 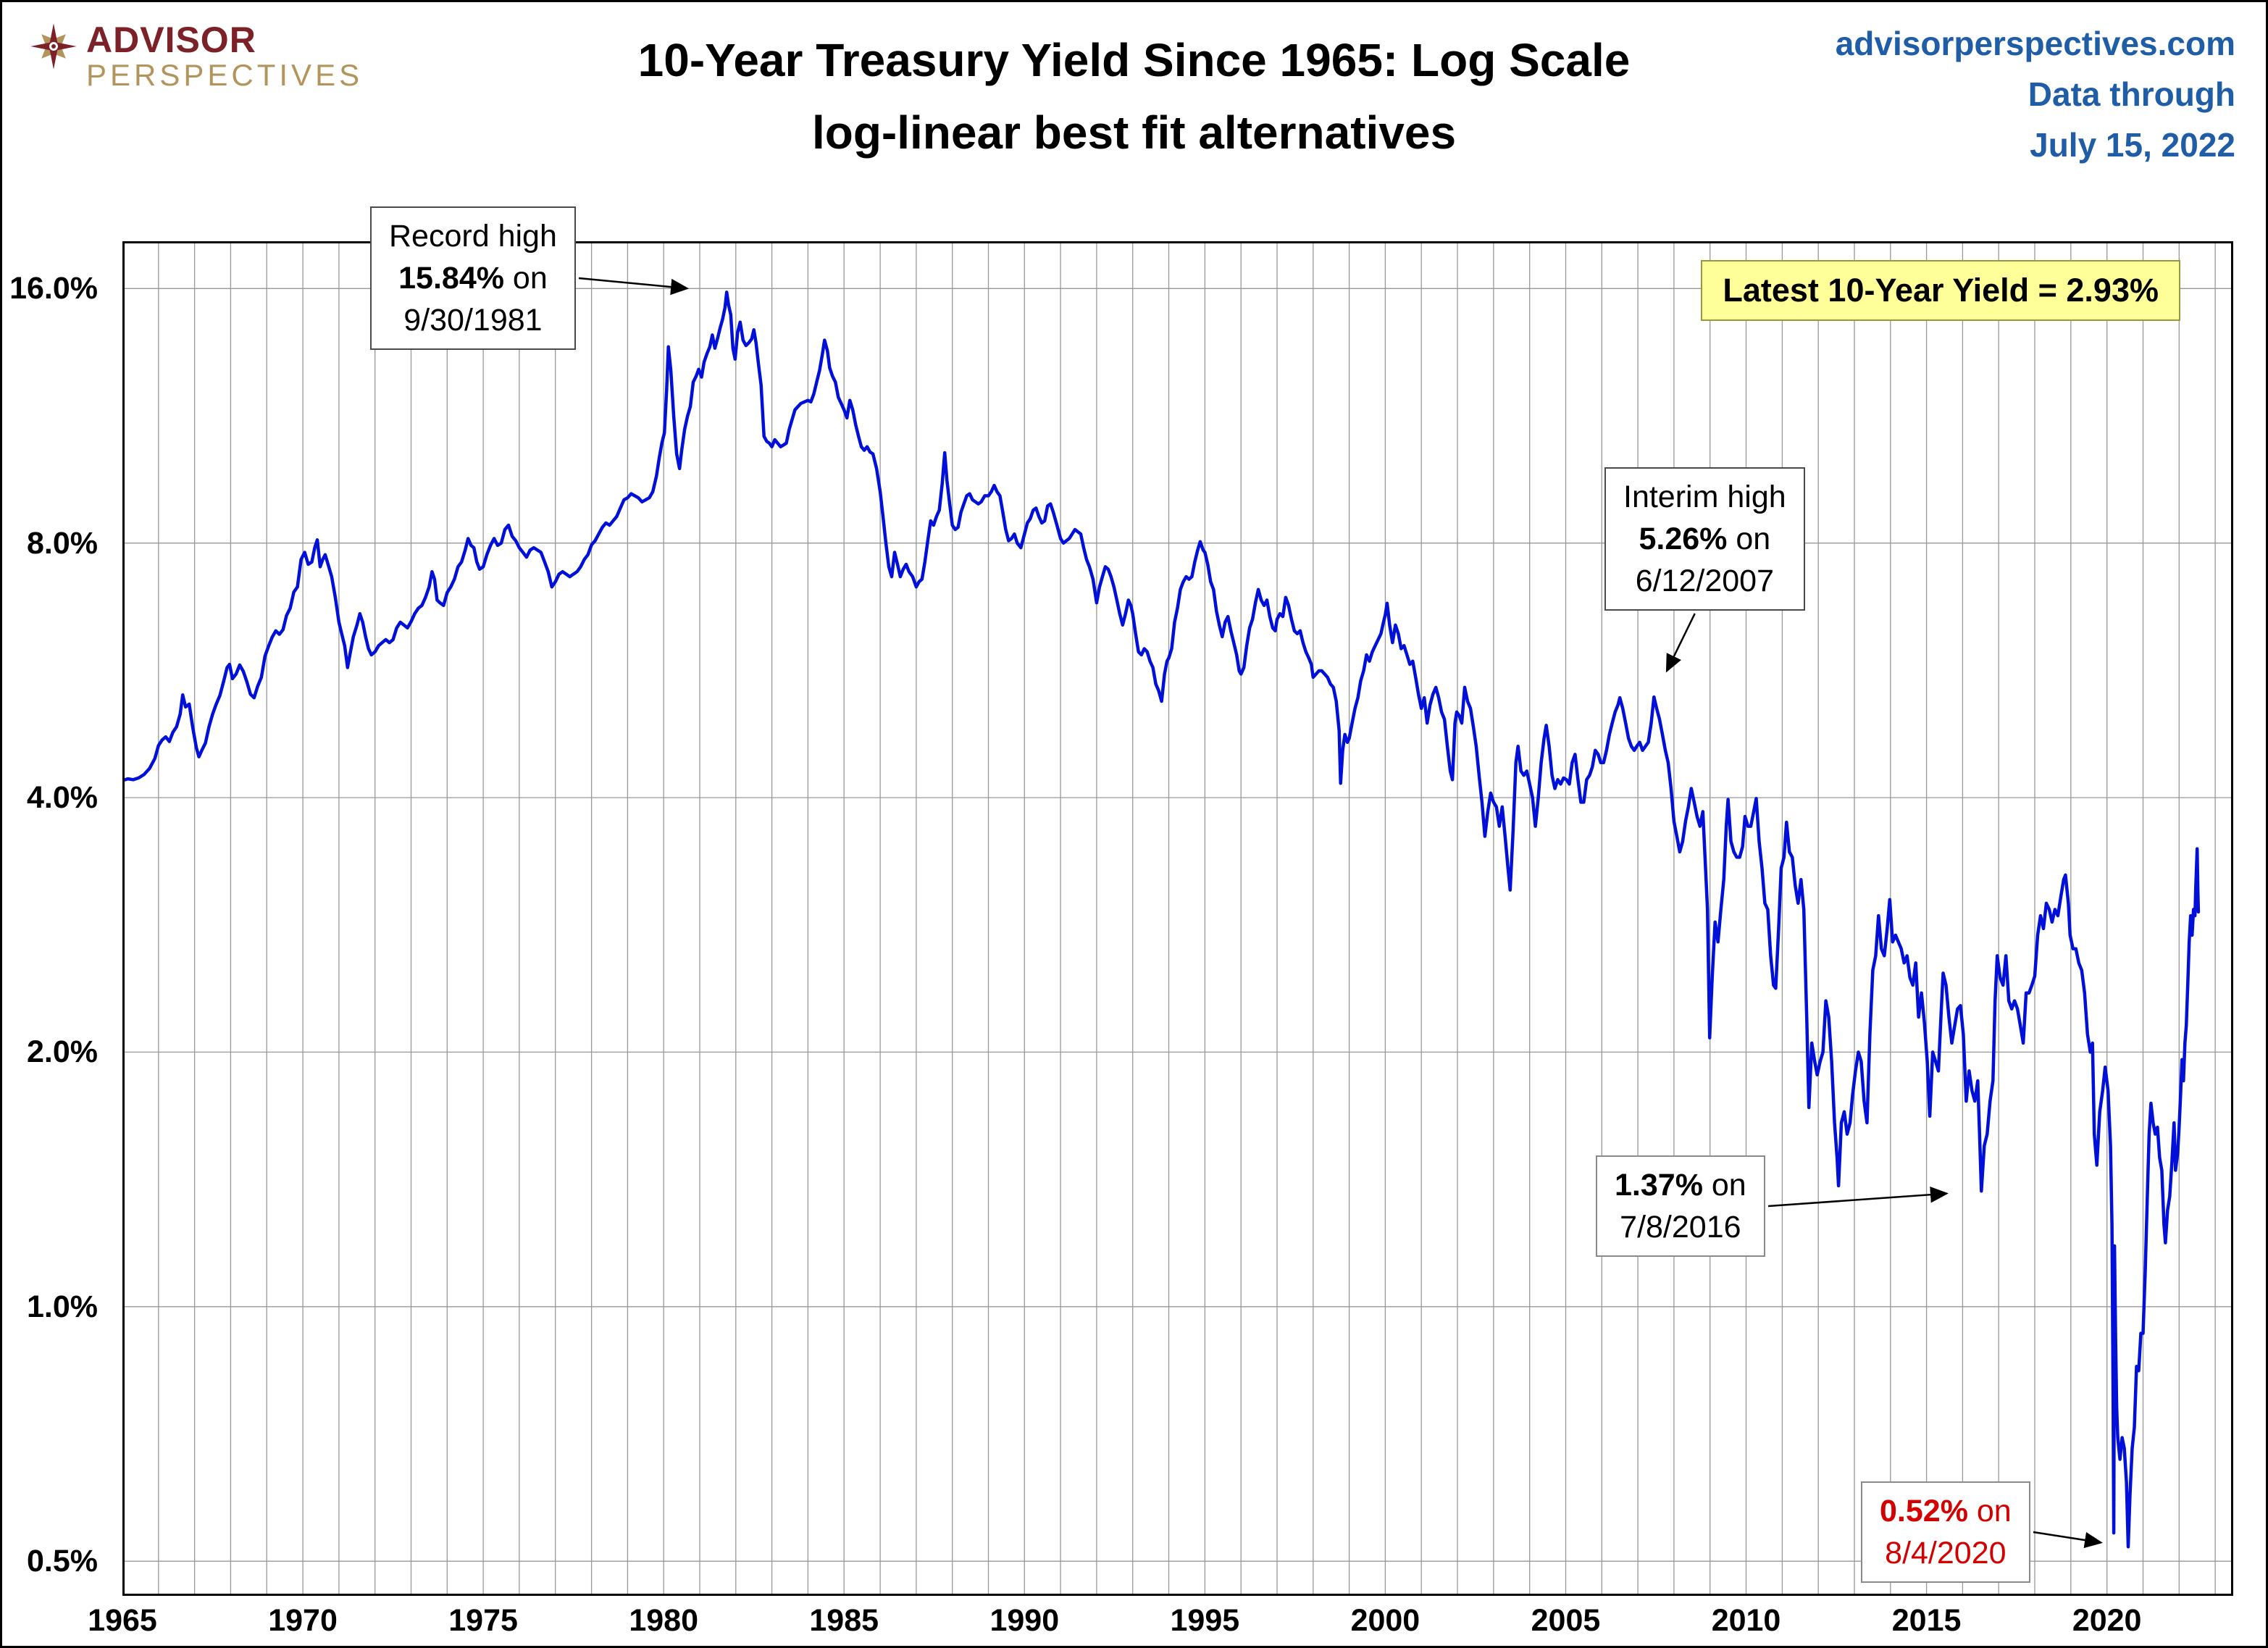 What do you see at coordinates (1941, 290) in the screenshot?
I see `latest-yield-badge: Latest 10-Year Yield = 2.93%` at bounding box center [1941, 290].